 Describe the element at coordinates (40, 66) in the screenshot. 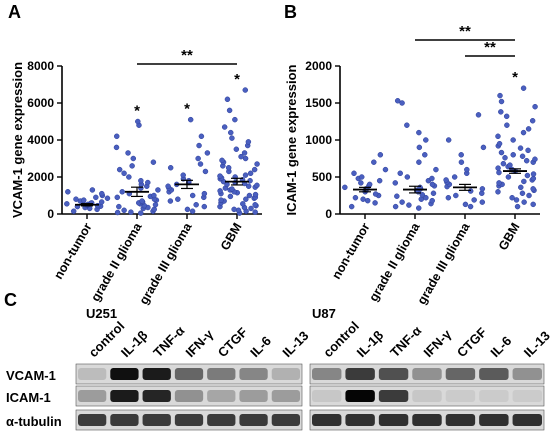

I see `chart-a-ytick-label: 8000` at that location.